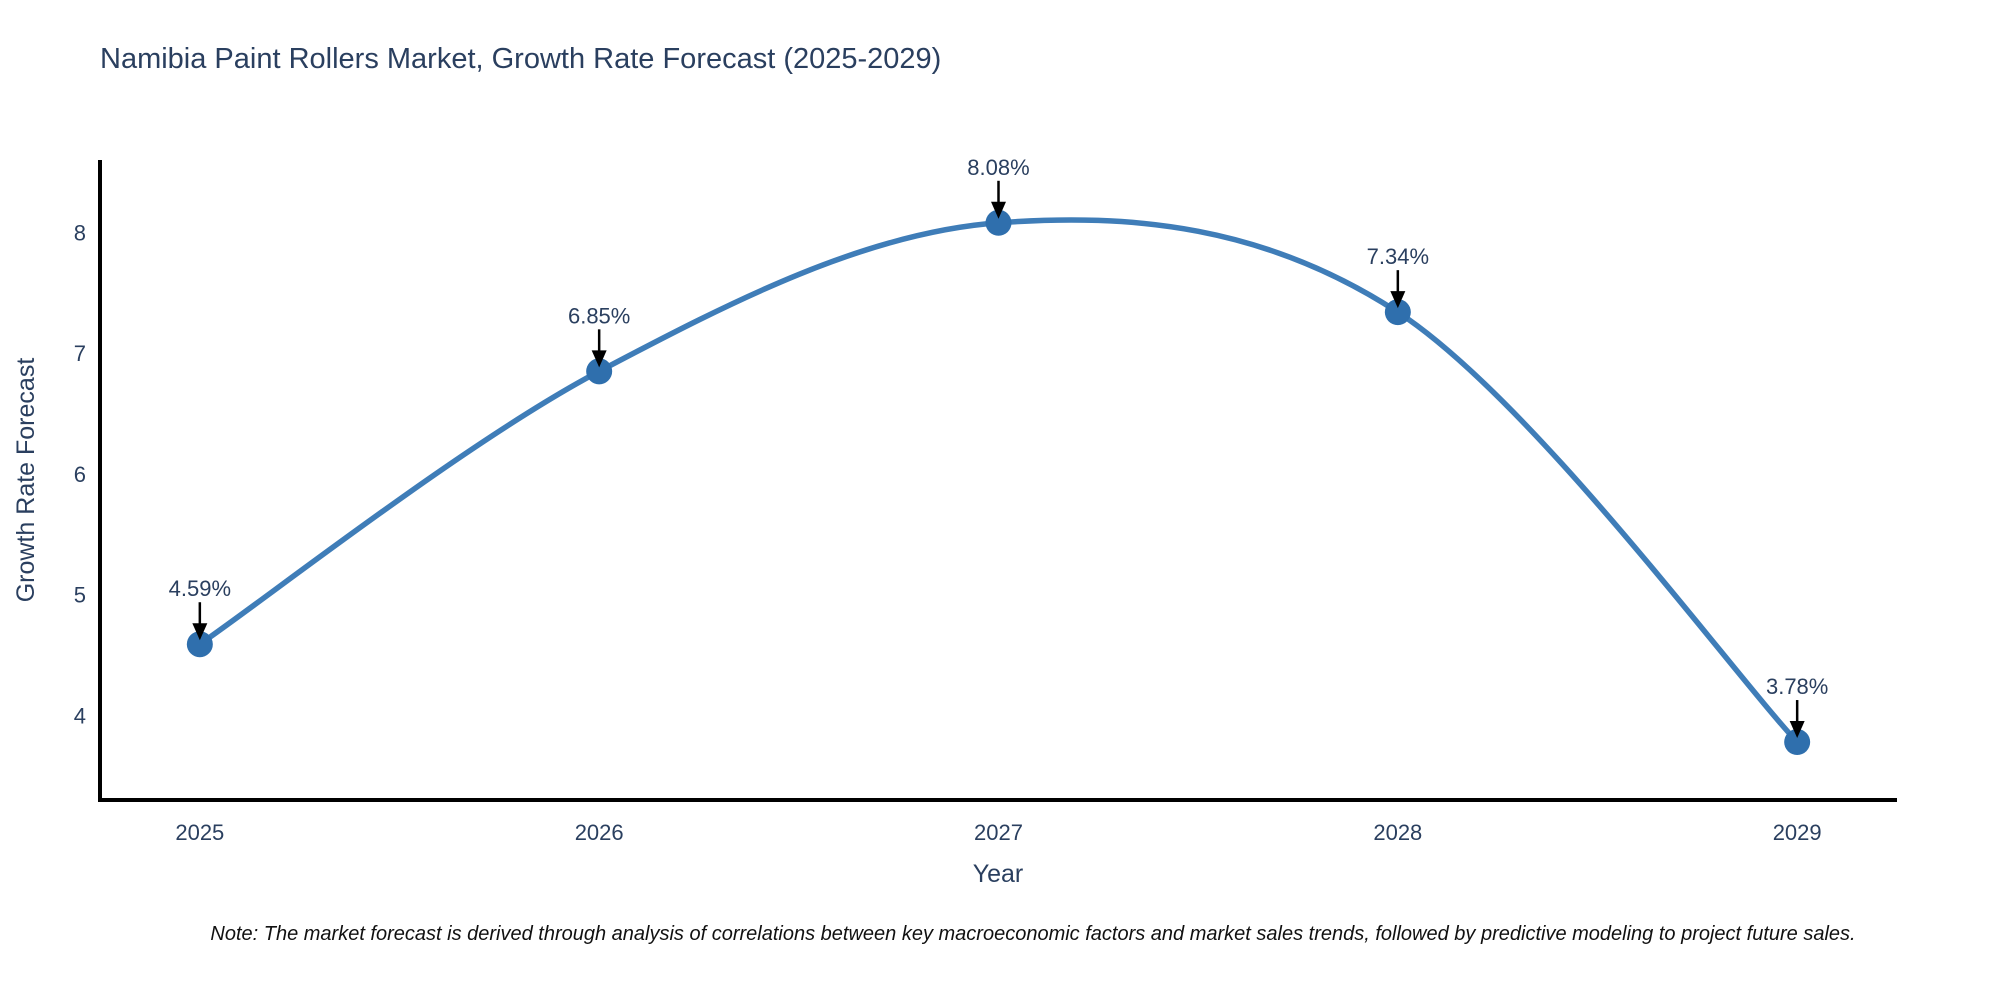 The height and width of the screenshot is (1000, 2000). I want to click on point-annotation-label: 3.78%, so click(1797, 686).